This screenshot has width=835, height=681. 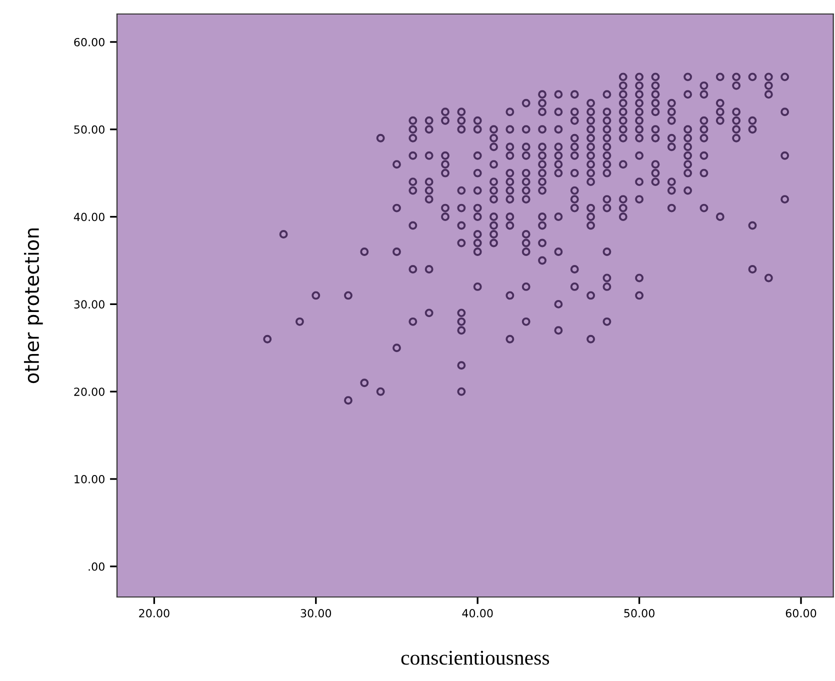 What do you see at coordinates (154, 613) in the screenshot?
I see `x-tick-label: 20.00` at bounding box center [154, 613].